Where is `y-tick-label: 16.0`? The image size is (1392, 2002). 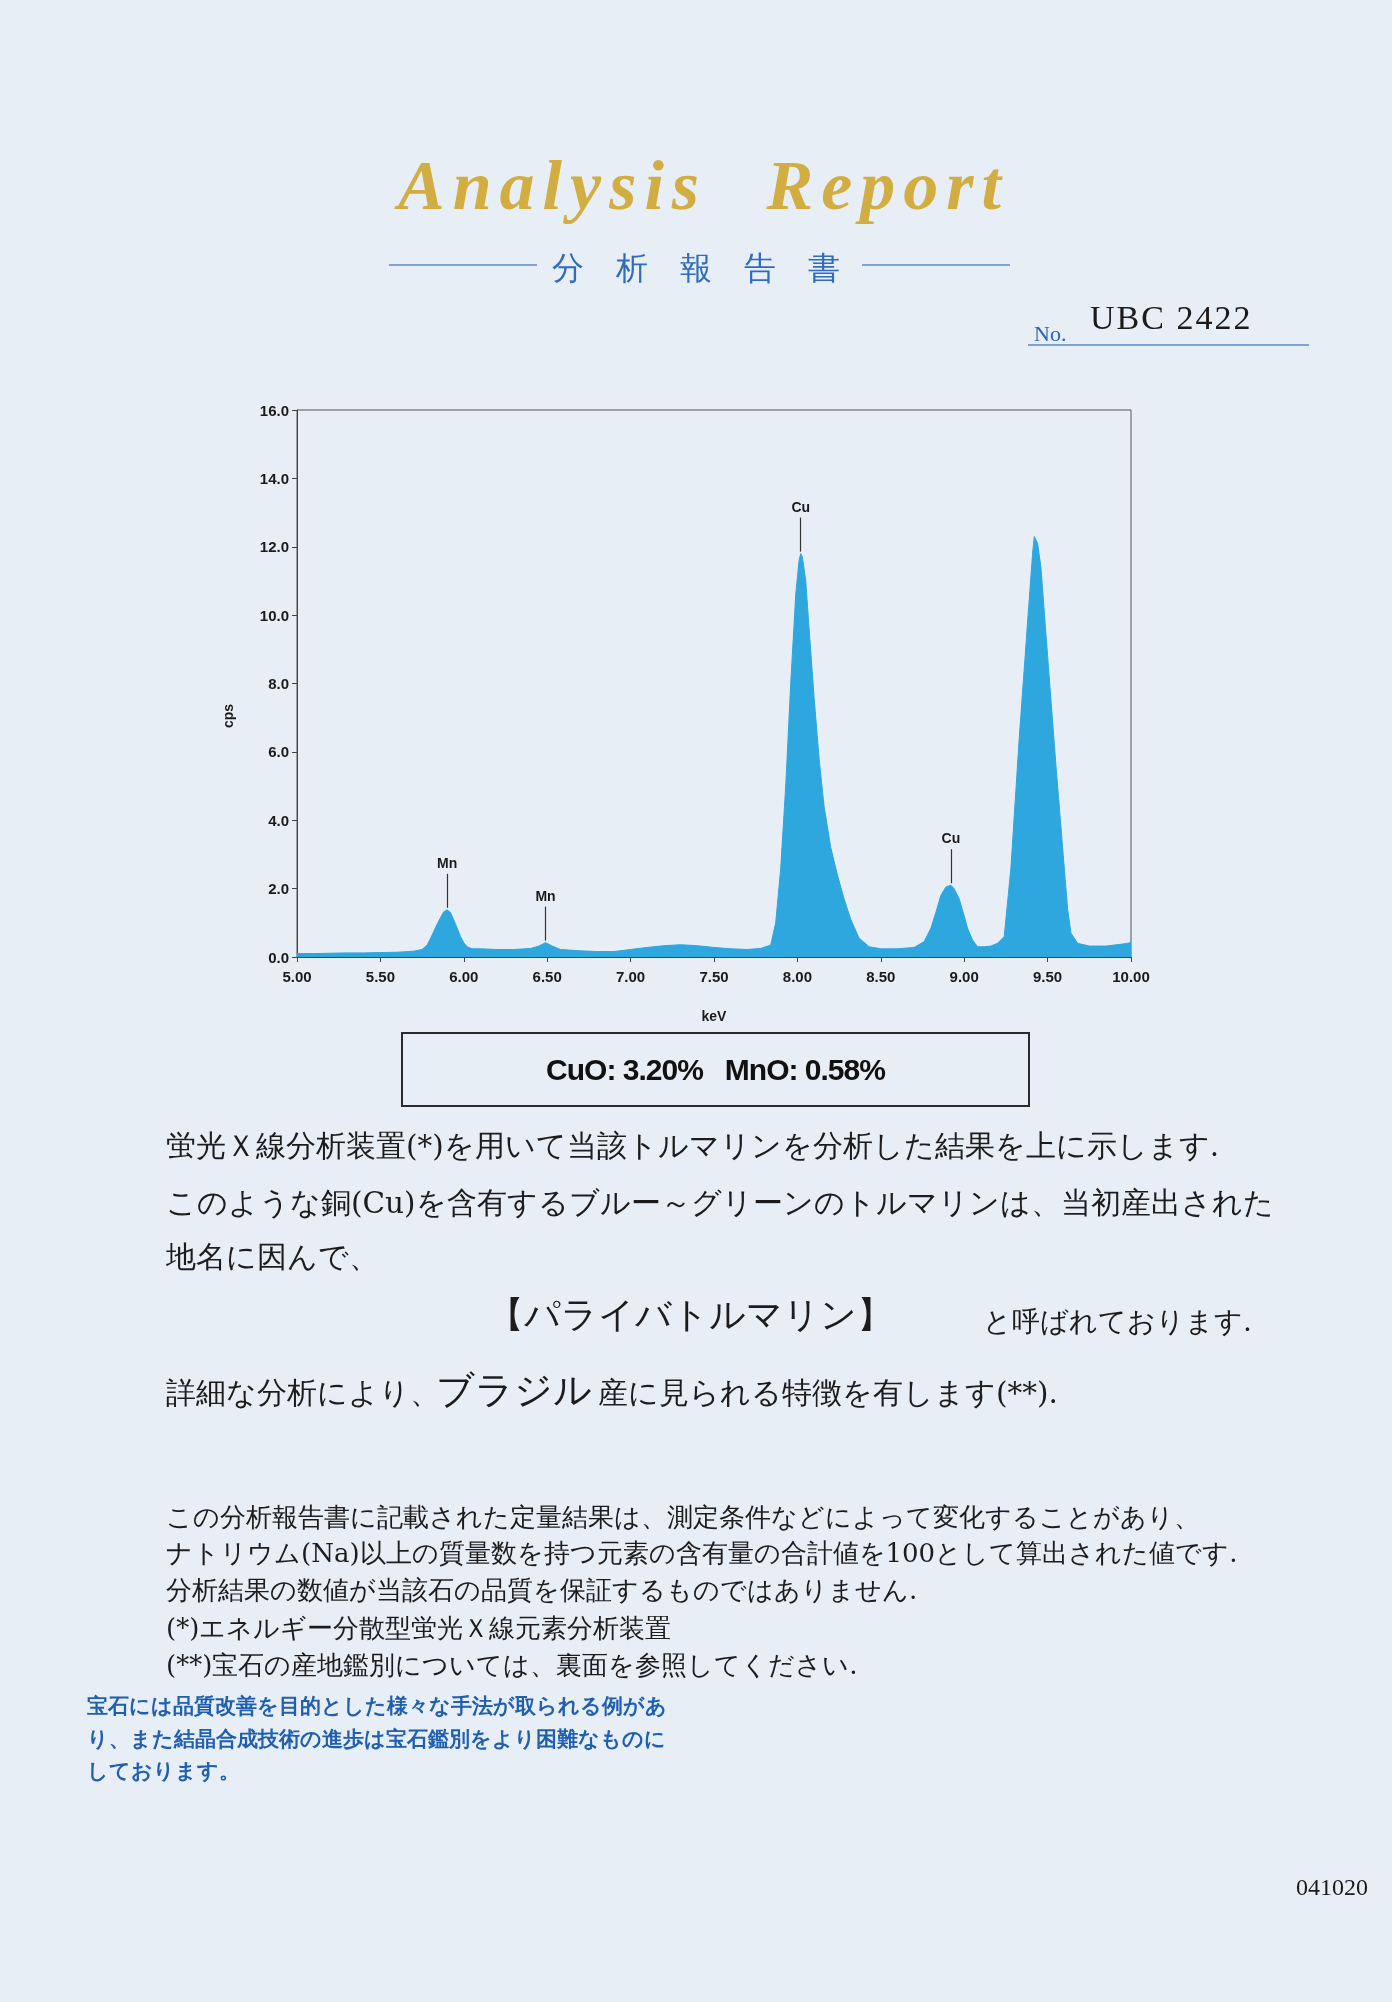 y-tick-label: 16.0 is located at coordinates (274, 410).